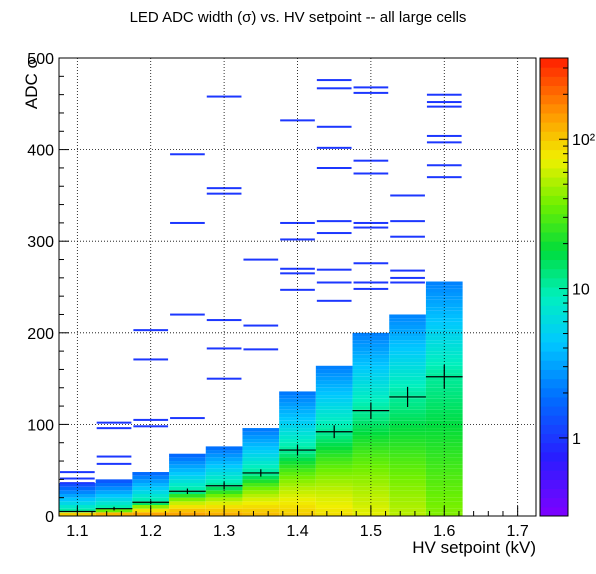 The width and height of the screenshot is (596, 574). What do you see at coordinates (48, 288) in the screenshot?
I see `y-axis: 0 100 200 300 400 500` at bounding box center [48, 288].